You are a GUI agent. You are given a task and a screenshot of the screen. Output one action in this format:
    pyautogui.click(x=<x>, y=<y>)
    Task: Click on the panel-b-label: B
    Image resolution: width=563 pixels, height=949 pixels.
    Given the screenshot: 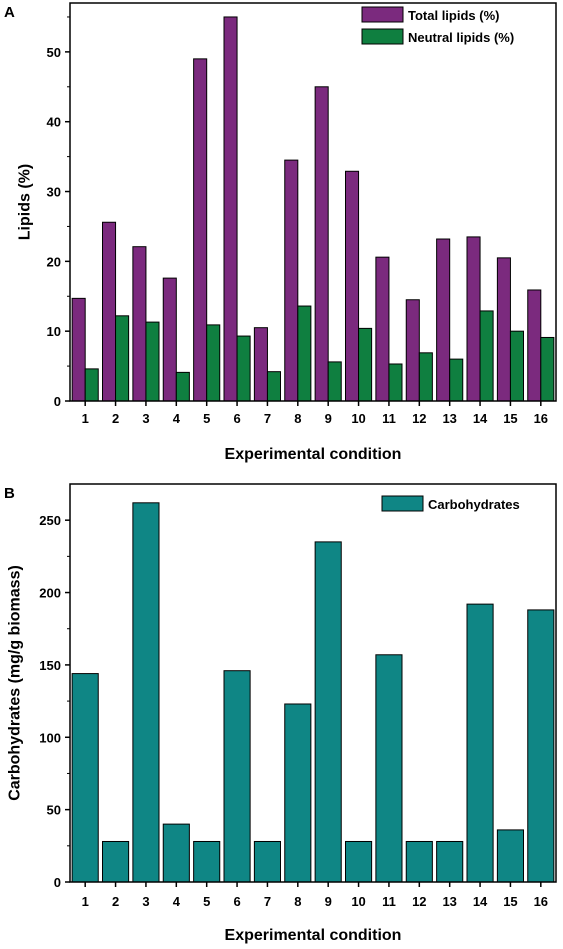 What is the action you would take?
    pyautogui.click(x=9, y=493)
    